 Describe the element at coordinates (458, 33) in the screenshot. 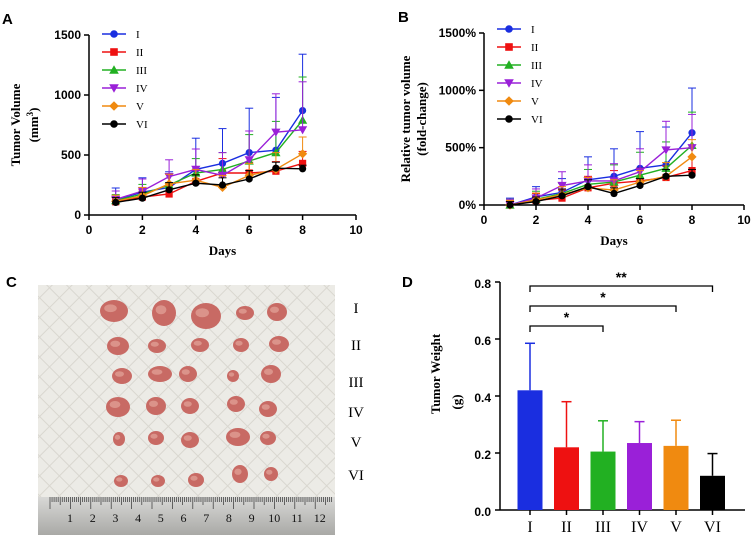

I see `y-tick-label: 1500%` at that location.